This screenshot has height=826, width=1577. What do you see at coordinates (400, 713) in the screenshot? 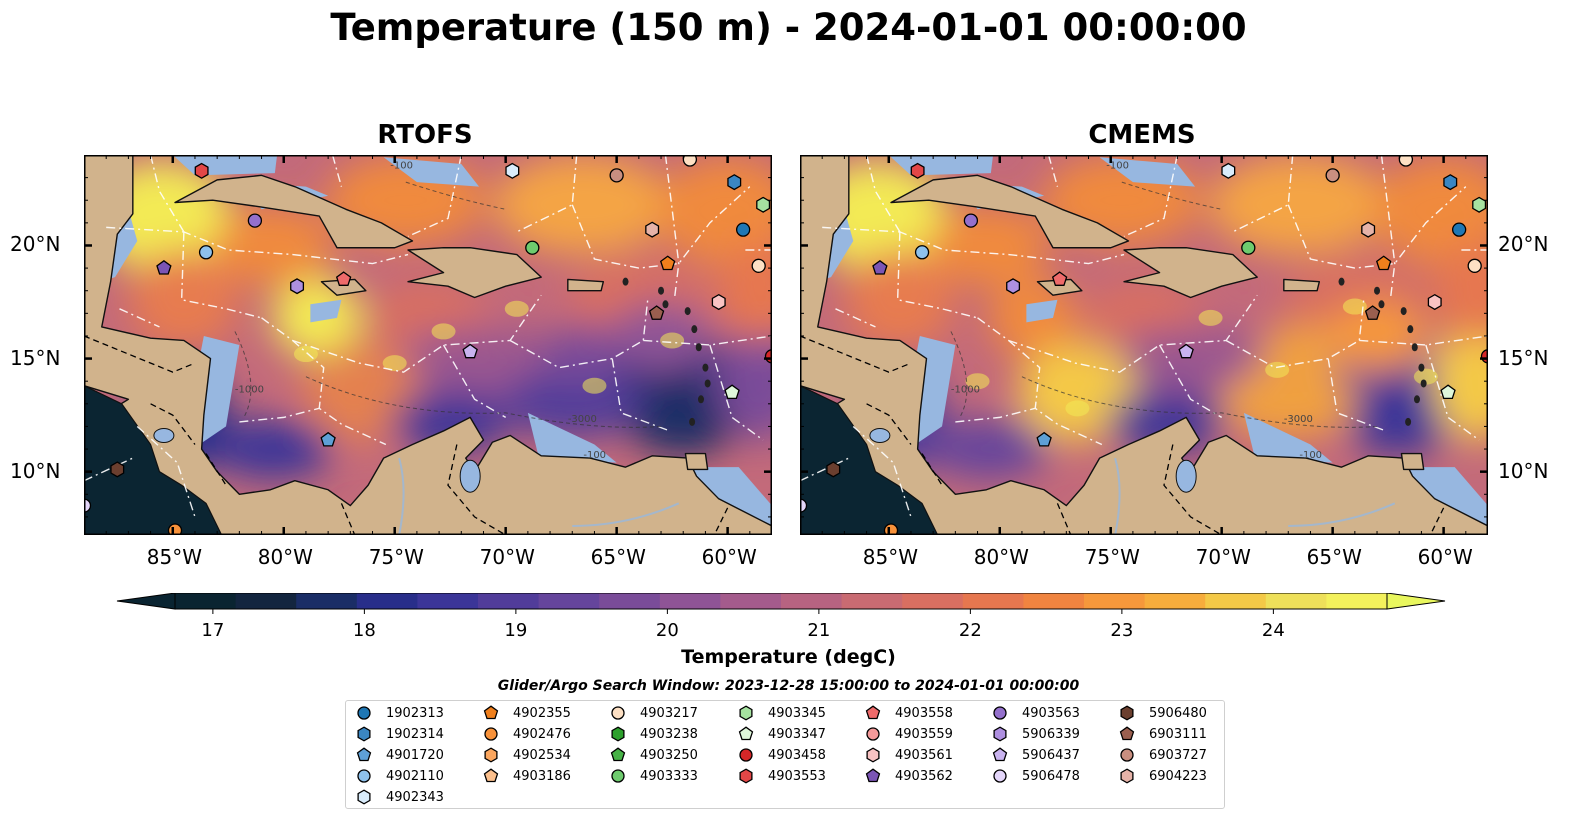
I see `legend-entry: 1902313` at bounding box center [400, 713].